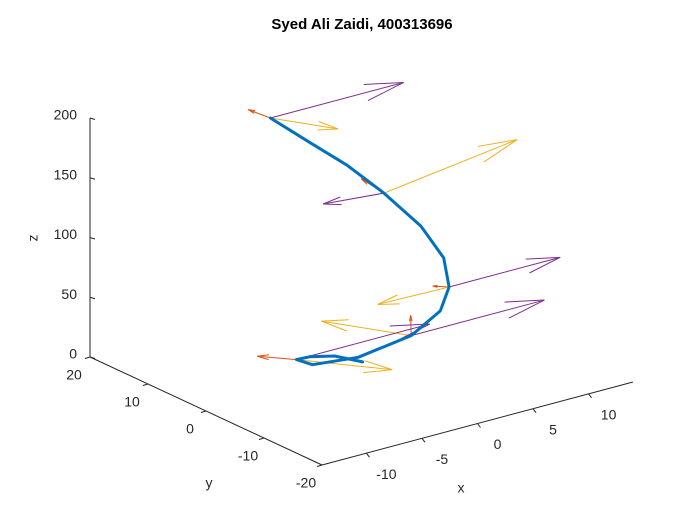  I want to click on z-tick-label: 50, so click(69, 294).